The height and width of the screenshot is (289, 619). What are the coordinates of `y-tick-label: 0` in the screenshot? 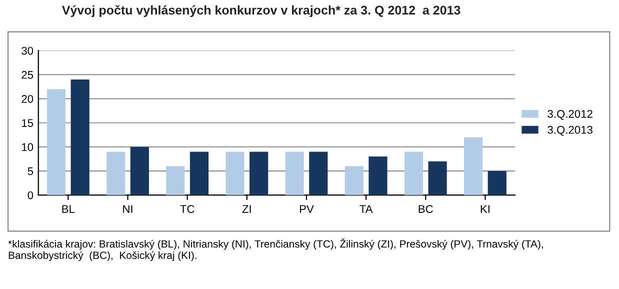 It's located at (31, 195).